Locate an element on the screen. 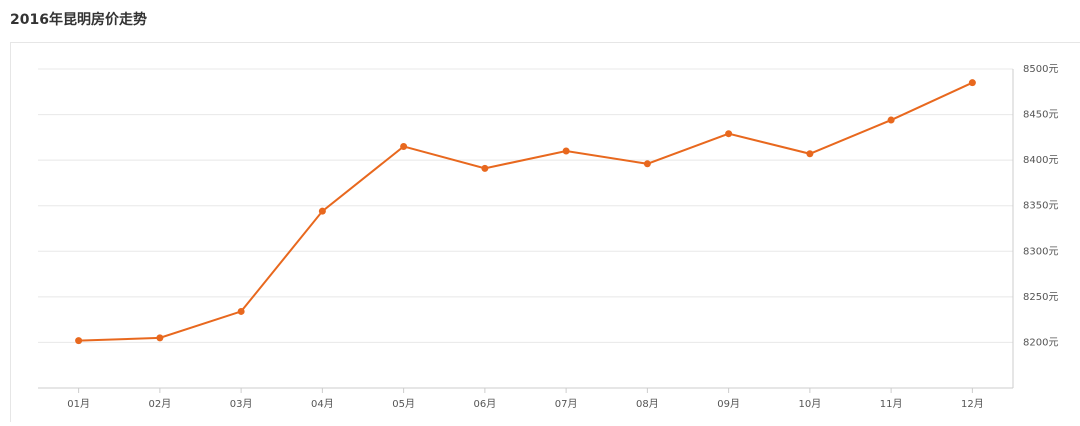 The height and width of the screenshot is (426, 1080). x-tick-label: 10月 is located at coordinates (810, 404).